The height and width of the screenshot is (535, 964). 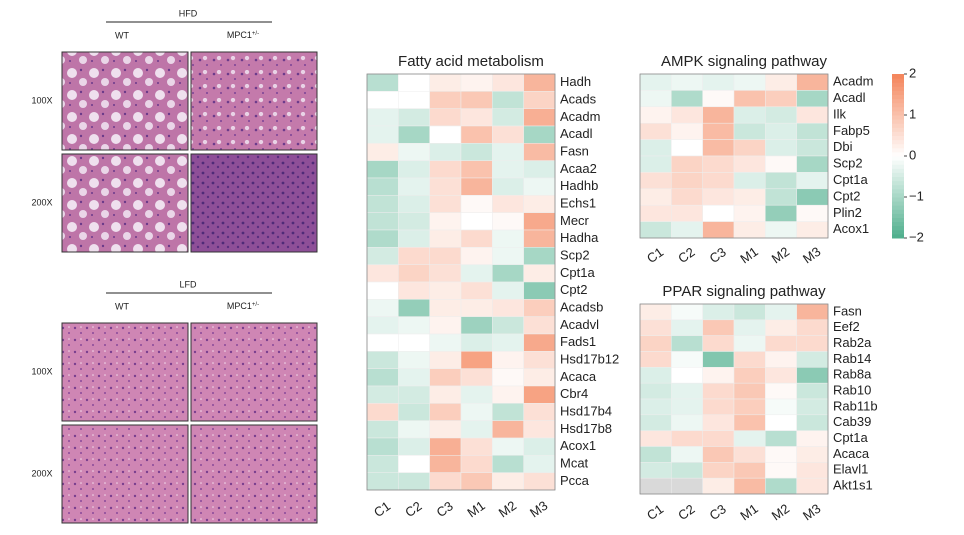 I want to click on row-label: Acaca, so click(x=851, y=453).